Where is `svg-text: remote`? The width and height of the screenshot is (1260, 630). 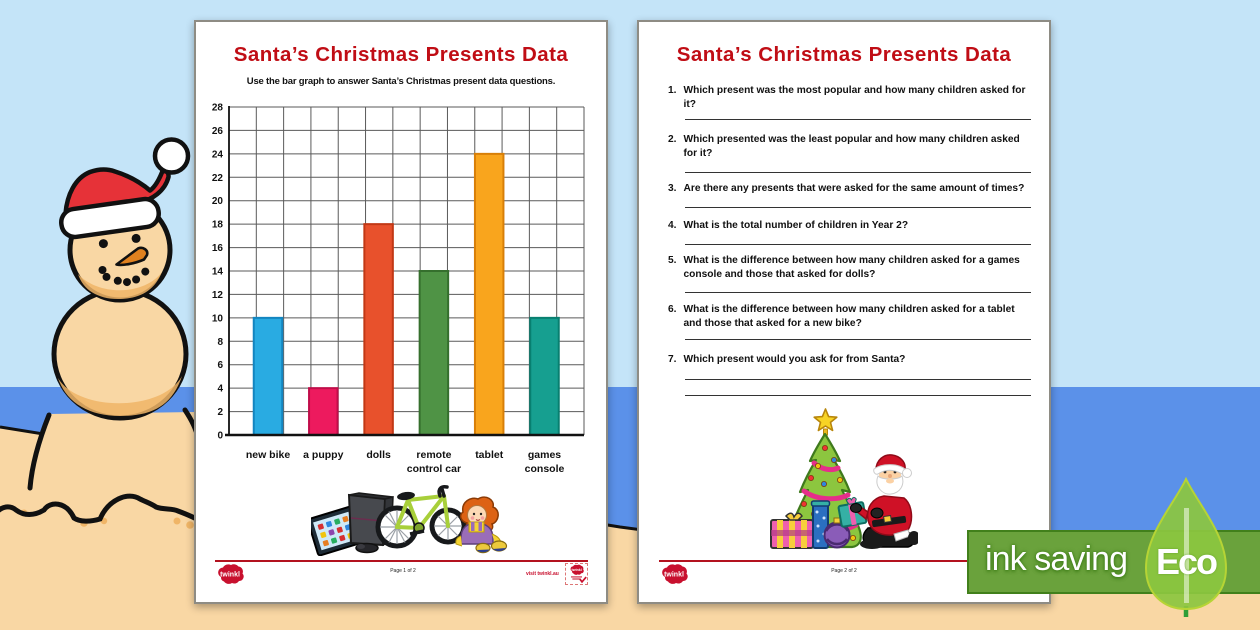
svg-text: remote is located at coordinates (433, 455).